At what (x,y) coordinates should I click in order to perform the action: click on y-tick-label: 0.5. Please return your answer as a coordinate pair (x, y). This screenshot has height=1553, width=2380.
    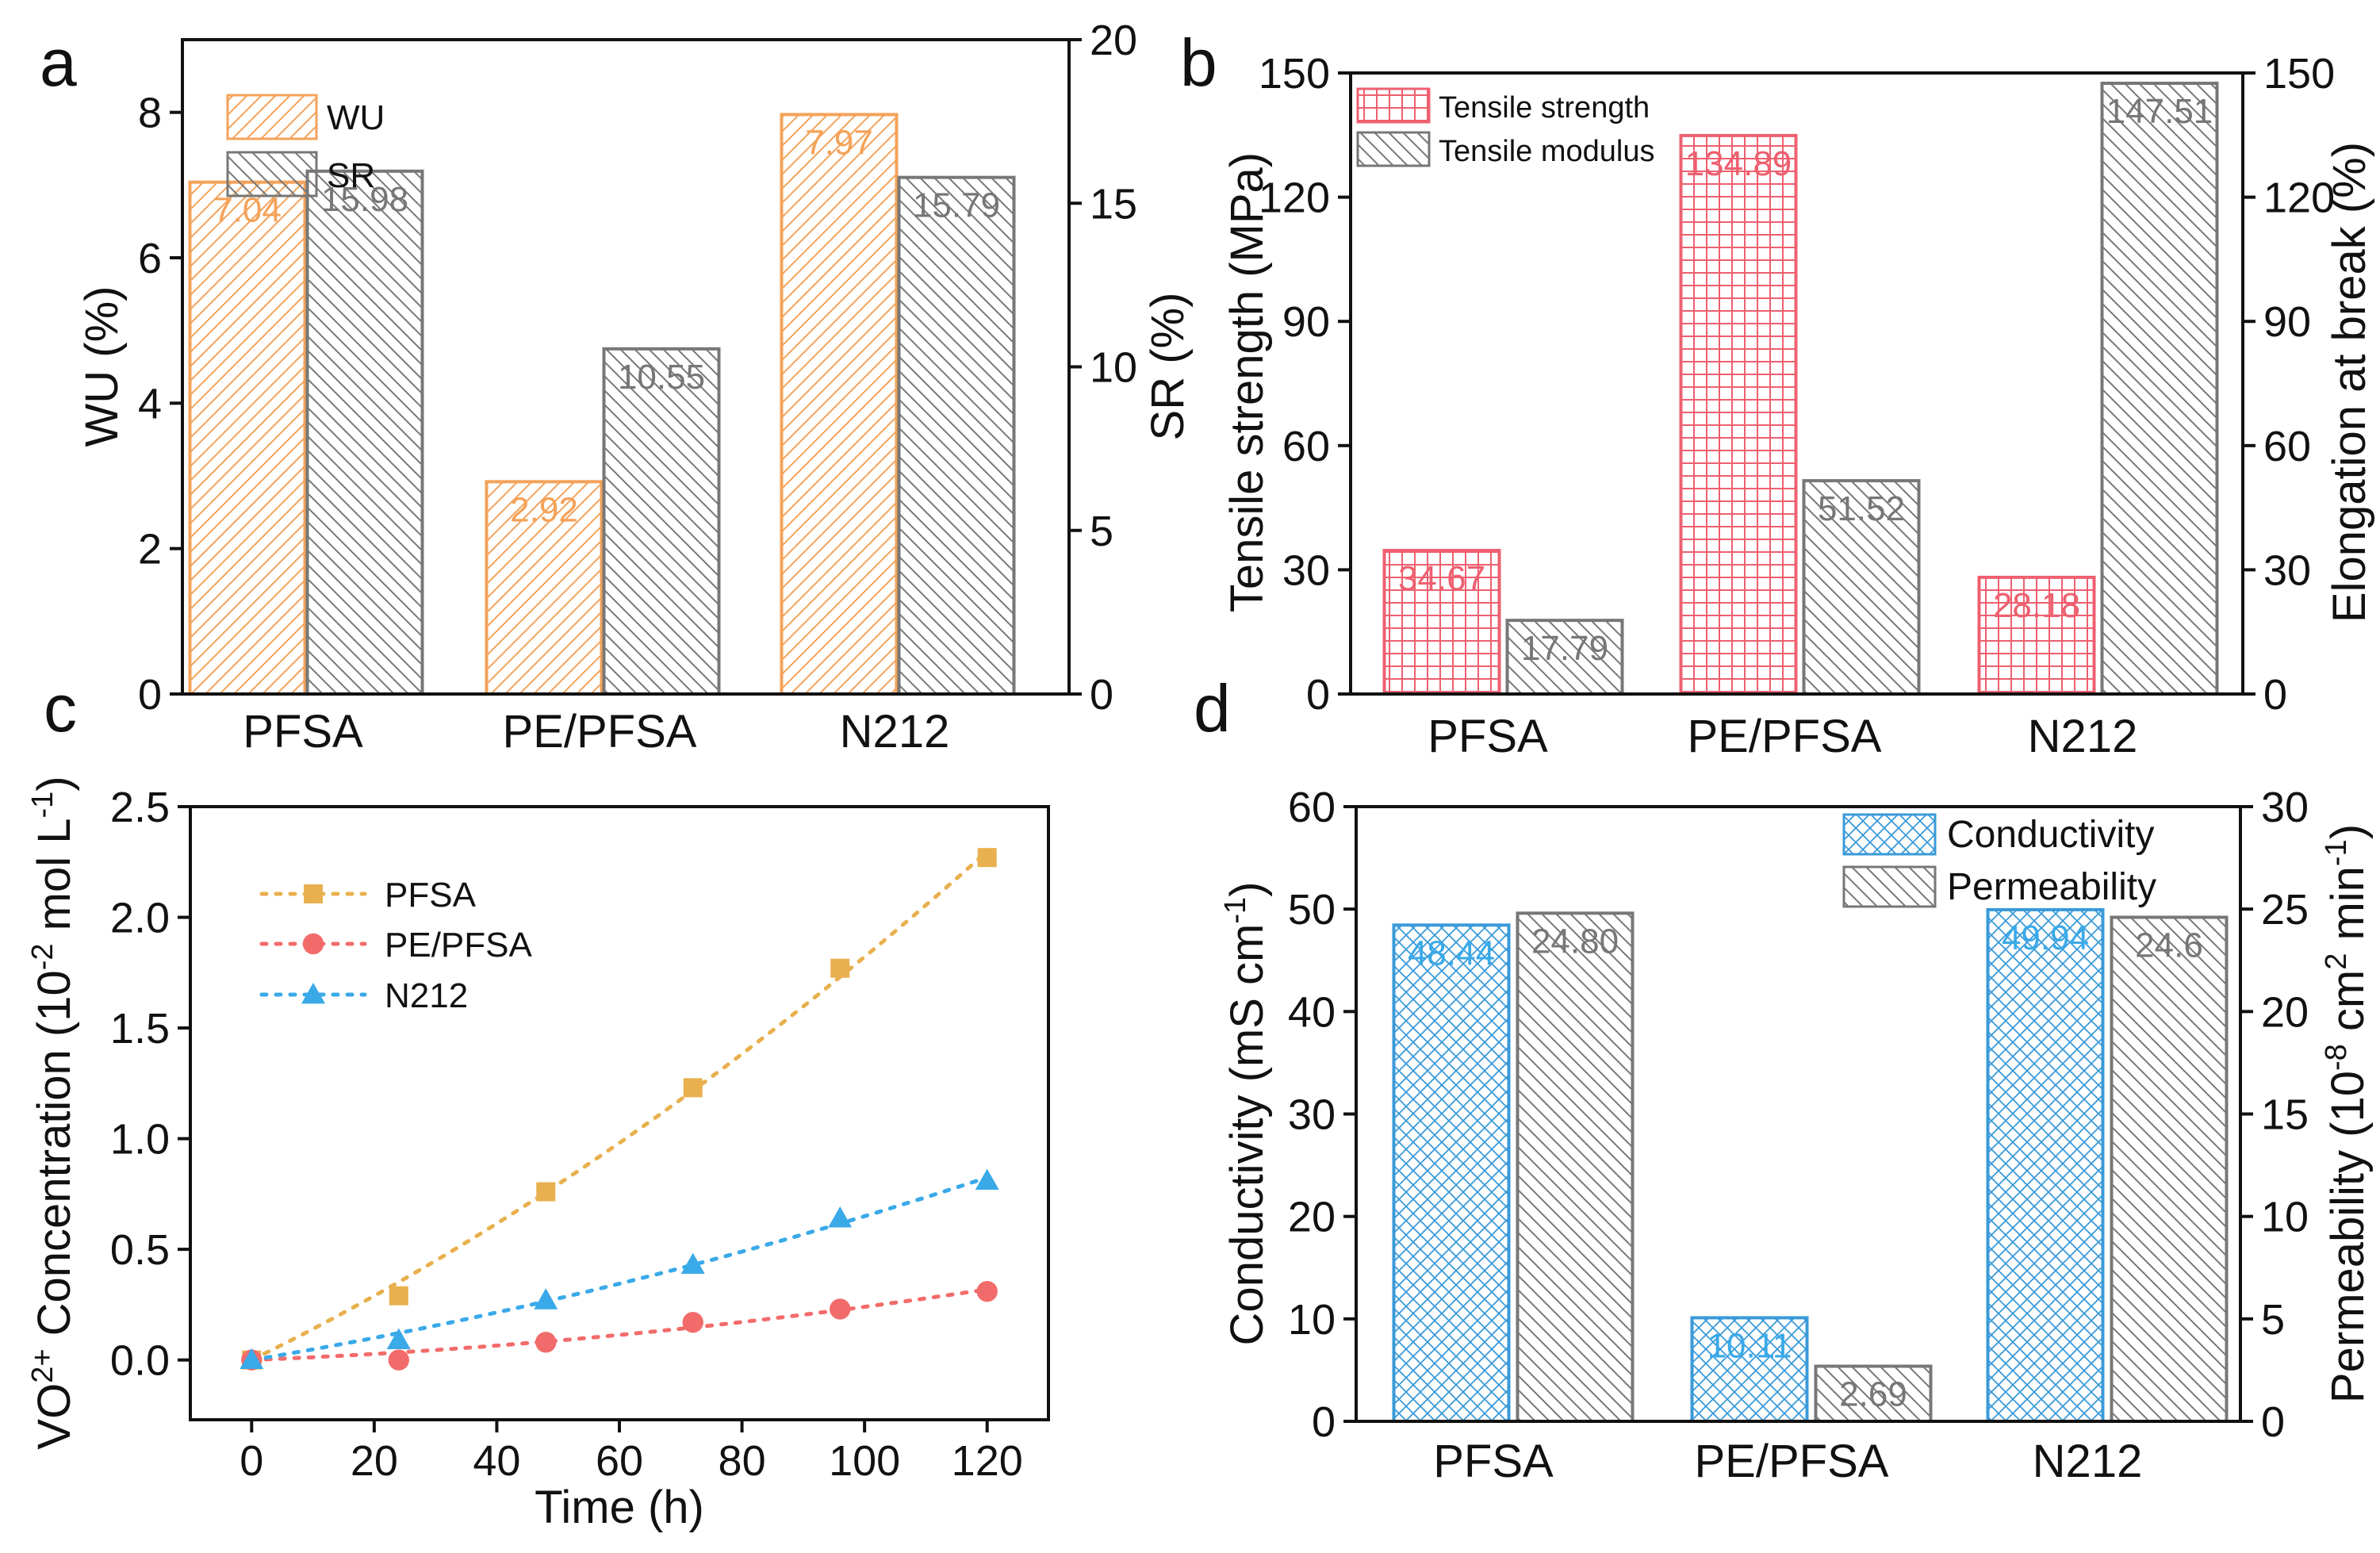
    Looking at the image, I should click on (140, 1250).